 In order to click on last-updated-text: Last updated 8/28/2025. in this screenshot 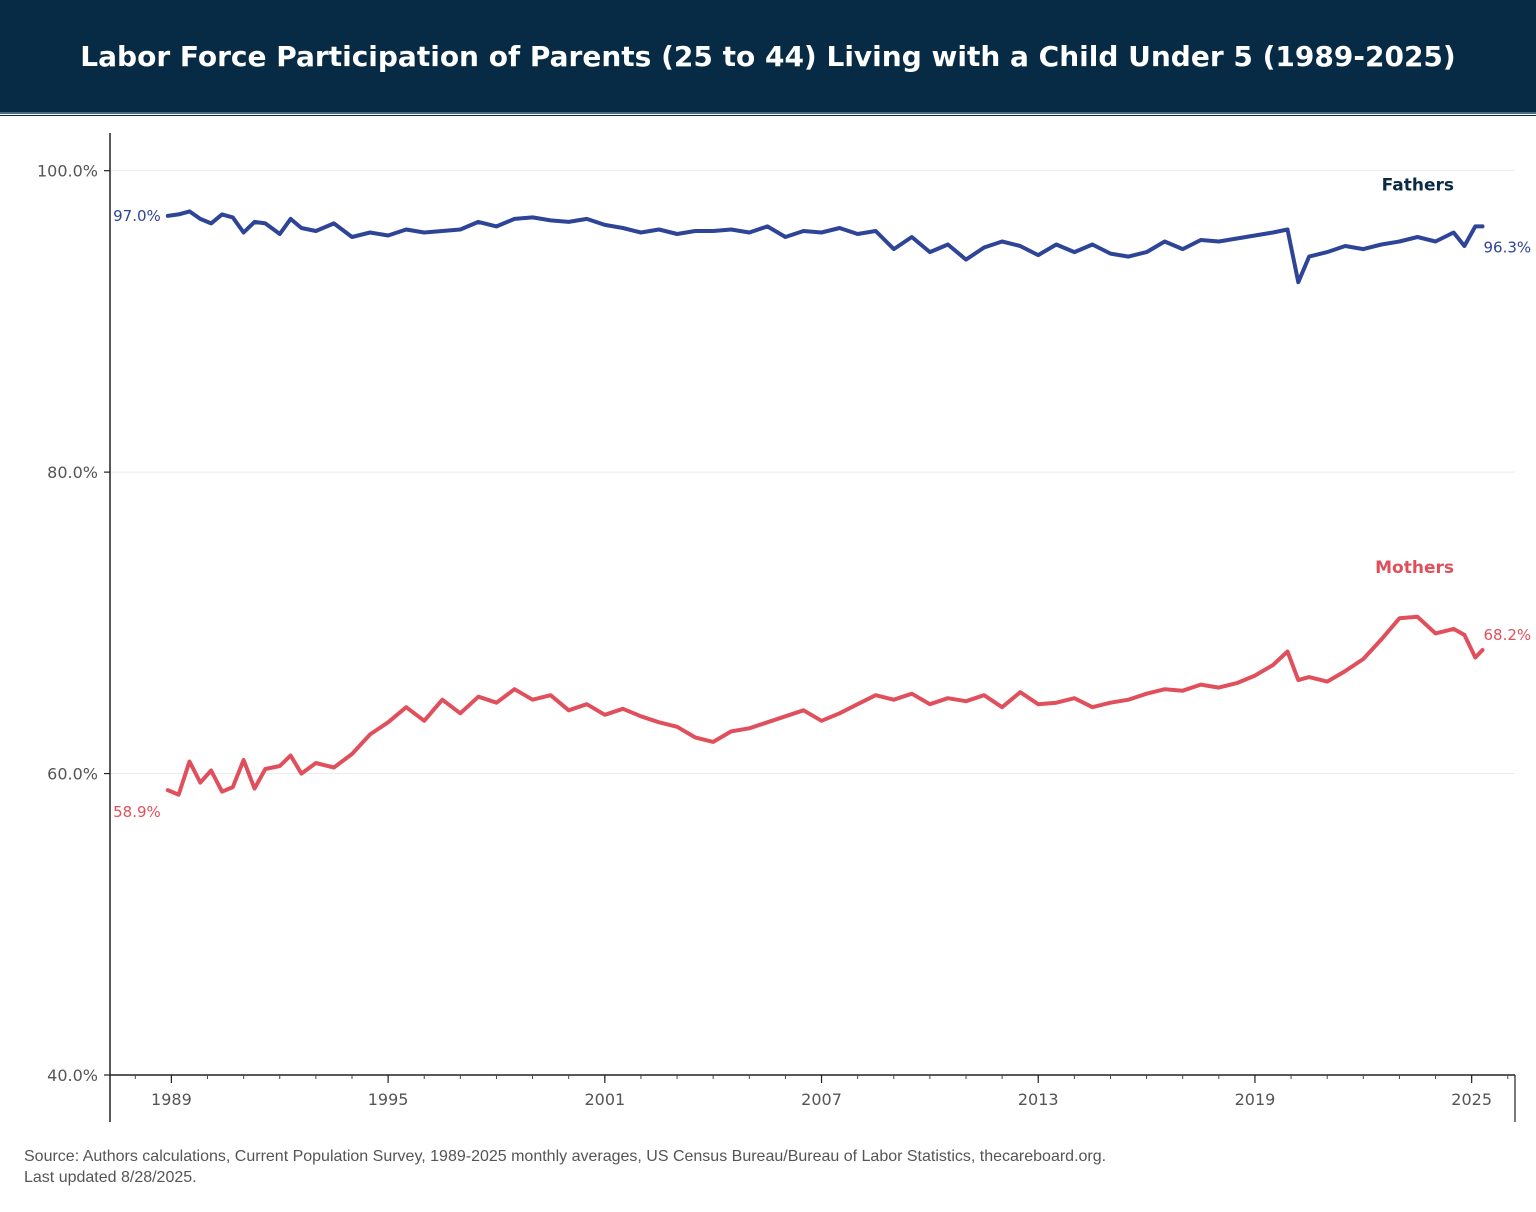, I will do `click(110, 1177)`.